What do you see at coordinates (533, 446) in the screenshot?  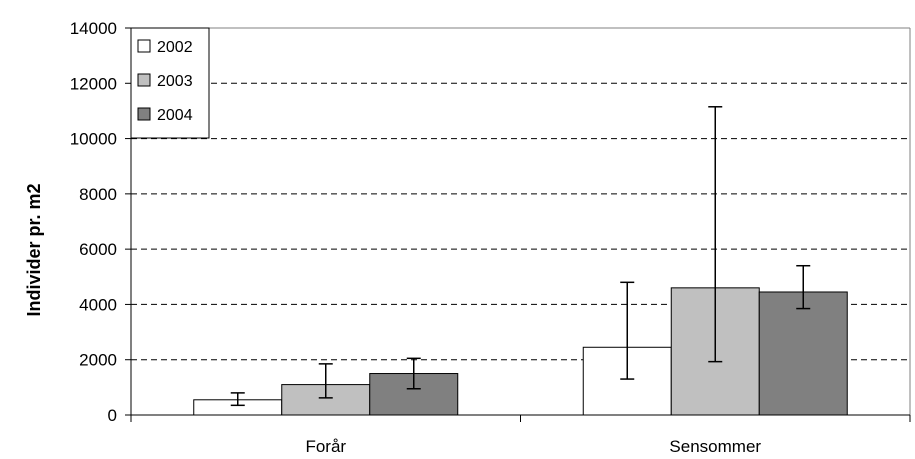 I see `x-tick-labels: Forår Sensommer` at bounding box center [533, 446].